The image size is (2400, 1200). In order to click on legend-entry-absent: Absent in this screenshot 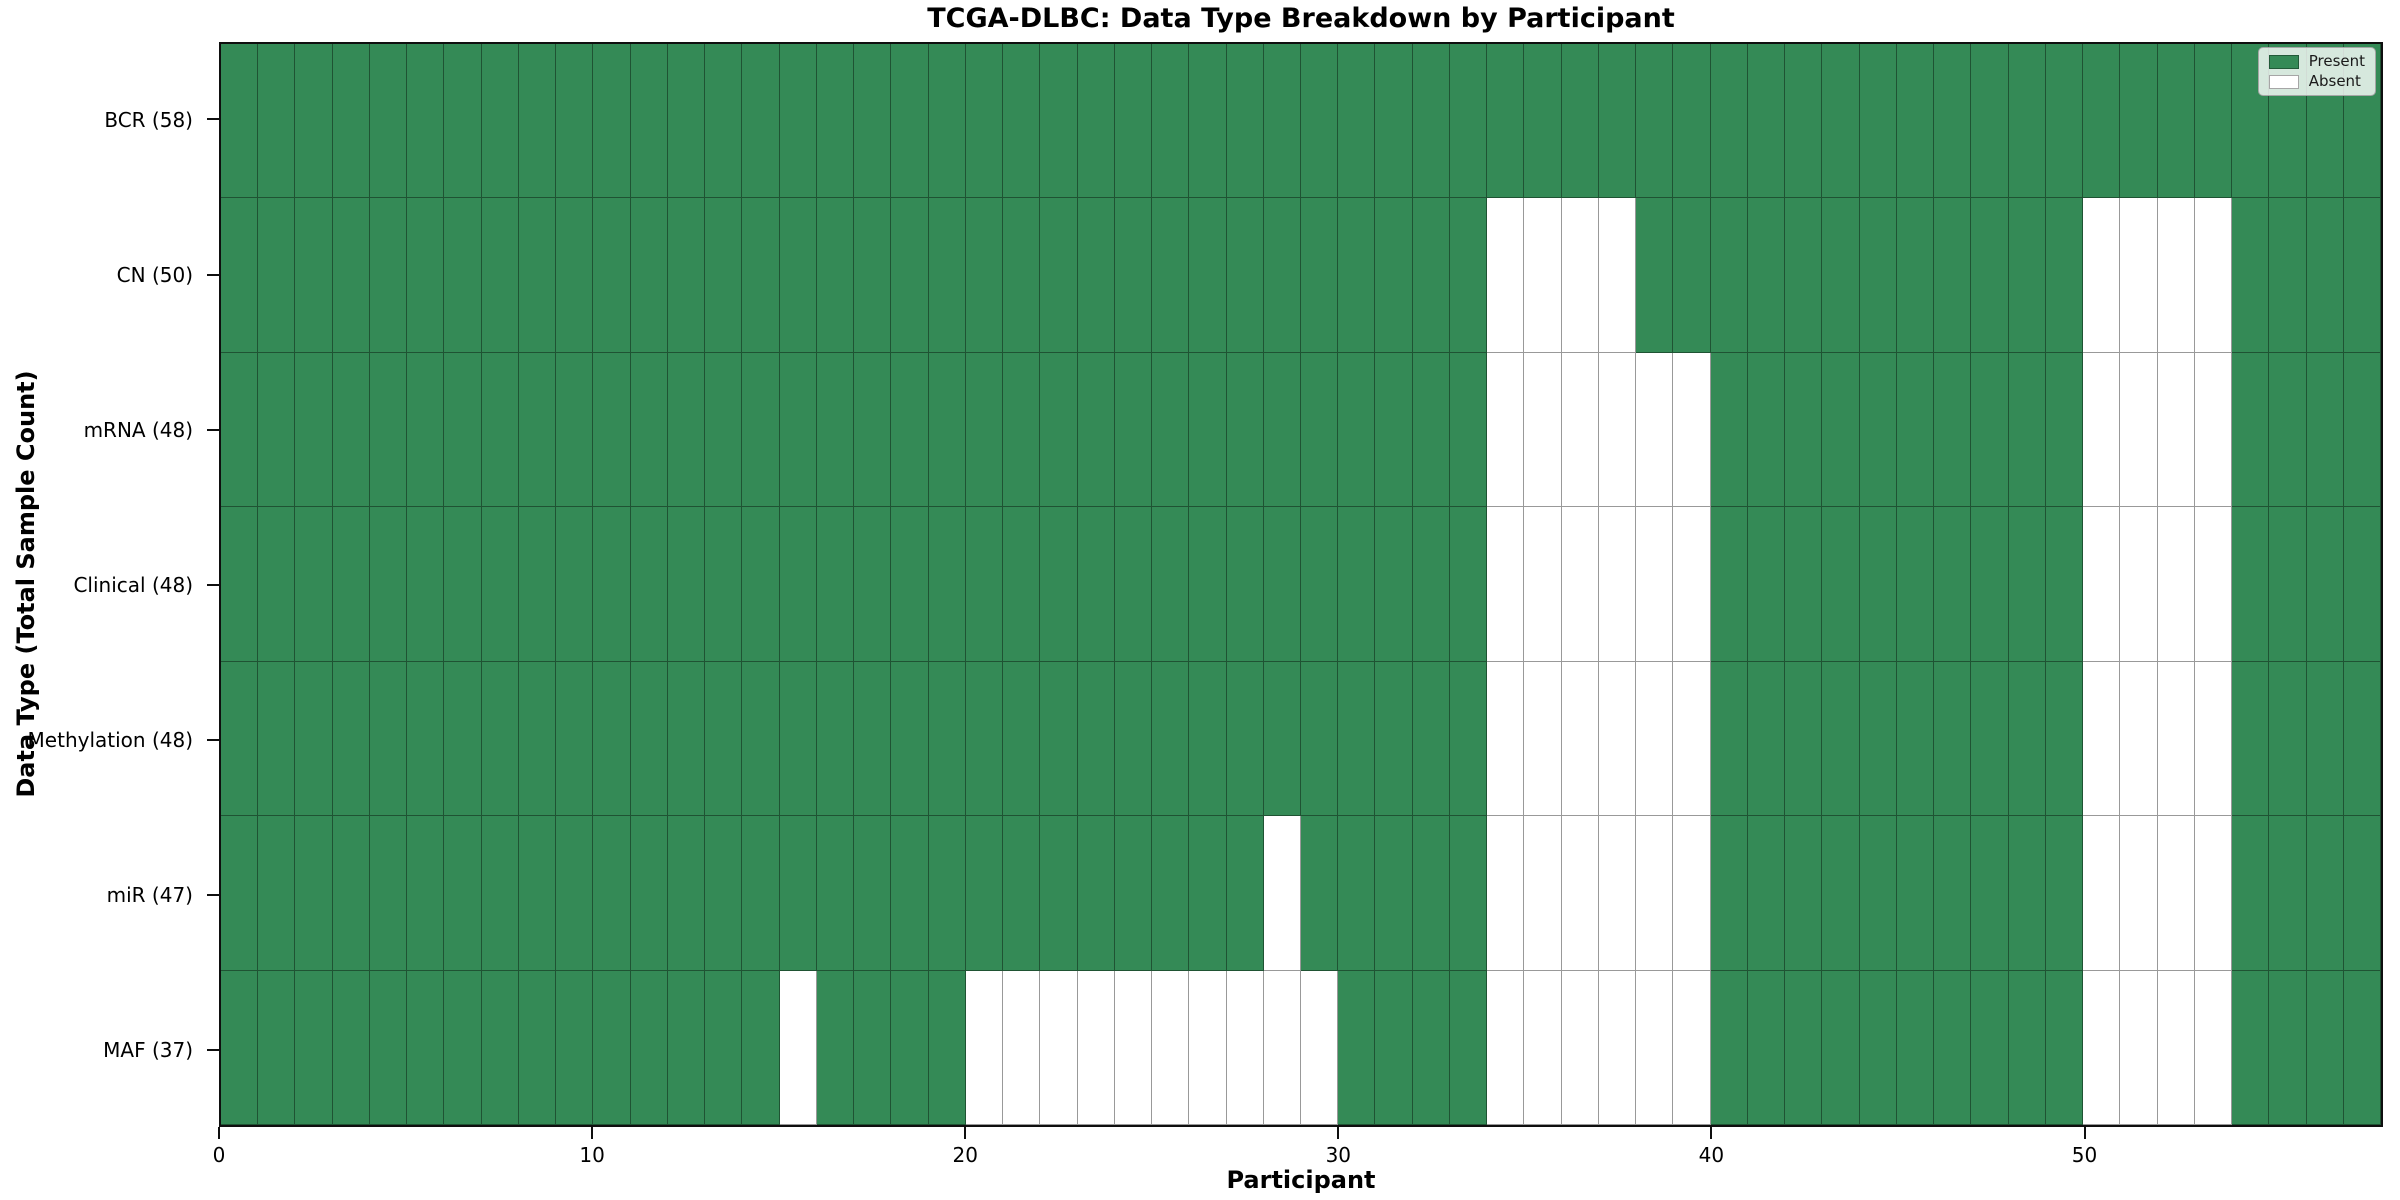, I will do `click(2316, 81)`.